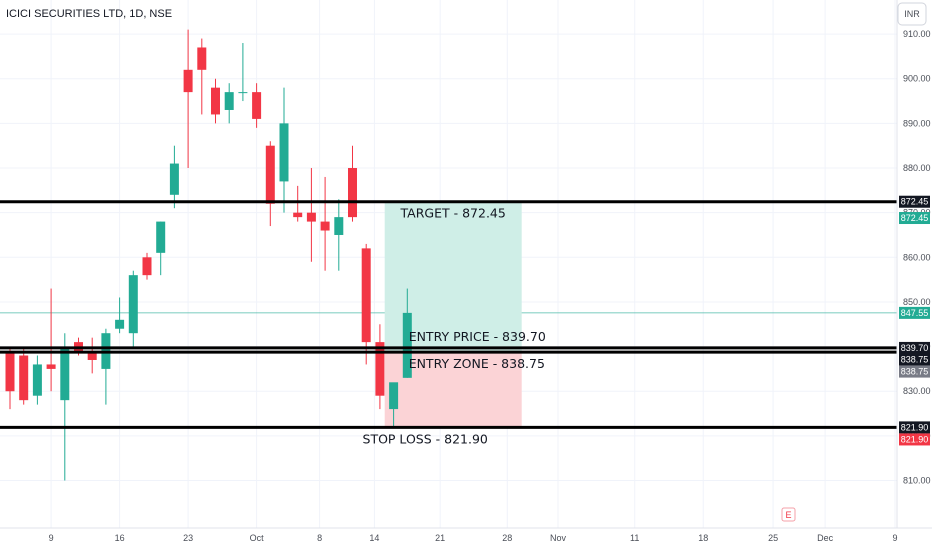 The height and width of the screenshot is (550, 932). Describe the element at coordinates (634, 538) in the screenshot. I see `x-tick-label: 11` at that location.